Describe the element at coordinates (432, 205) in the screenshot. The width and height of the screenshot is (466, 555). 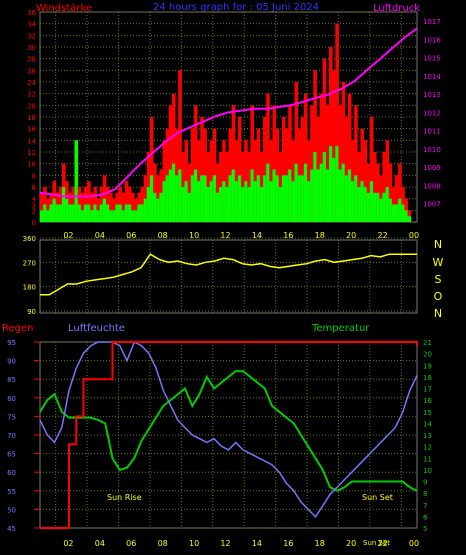
I see `pressure-tick-label: 1007` at that location.